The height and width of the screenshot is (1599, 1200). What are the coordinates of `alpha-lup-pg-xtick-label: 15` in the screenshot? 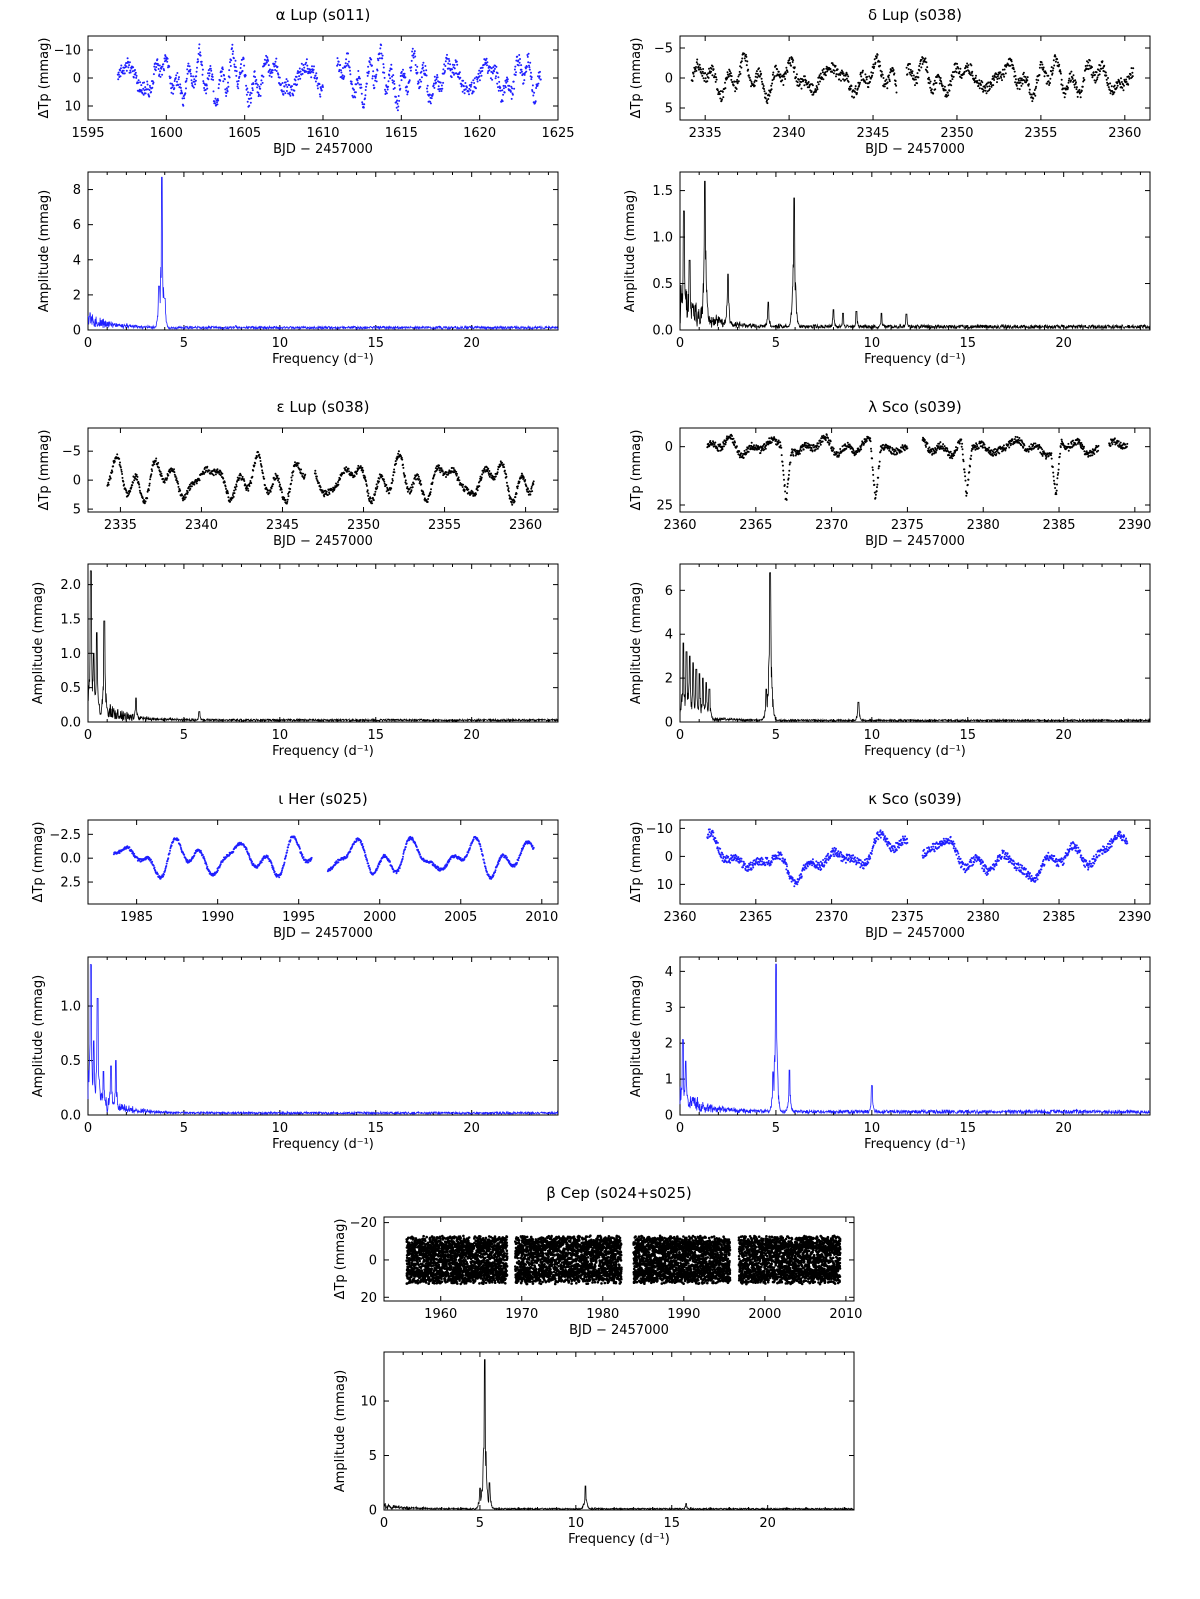 It's located at (375, 343).